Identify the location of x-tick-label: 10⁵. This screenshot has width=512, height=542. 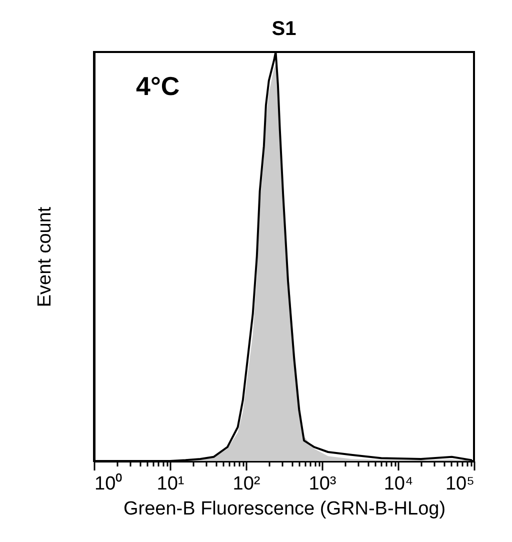
(459, 484).